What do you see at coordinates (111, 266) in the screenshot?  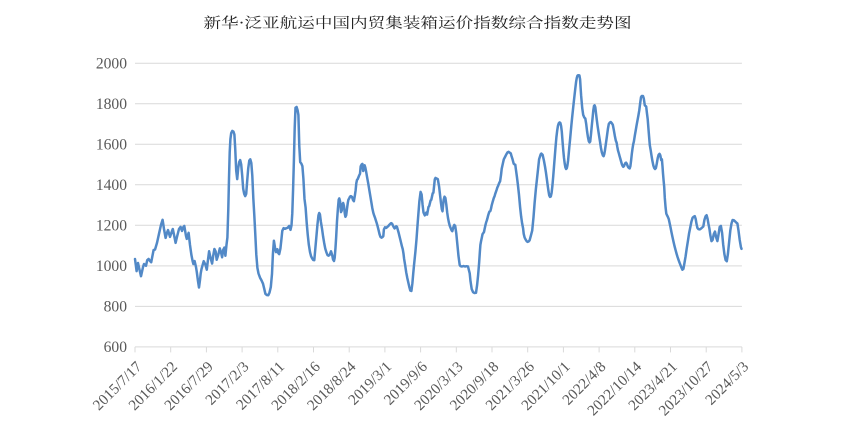 I see `svg-text: 1000` at bounding box center [111, 266].